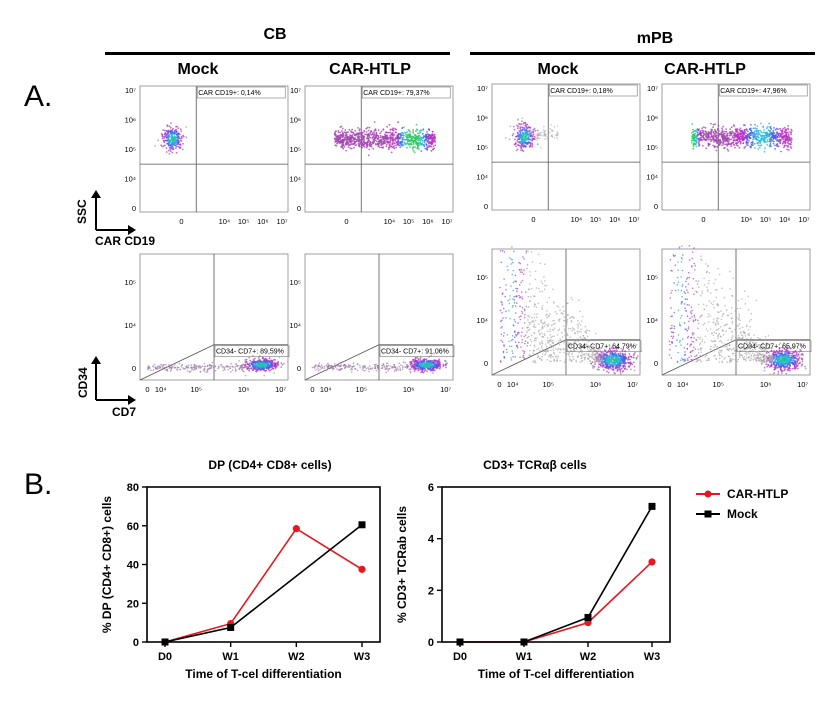 Image resolution: width=839 pixels, height=711 pixels. I want to click on facs-frame, so click(566, 147).